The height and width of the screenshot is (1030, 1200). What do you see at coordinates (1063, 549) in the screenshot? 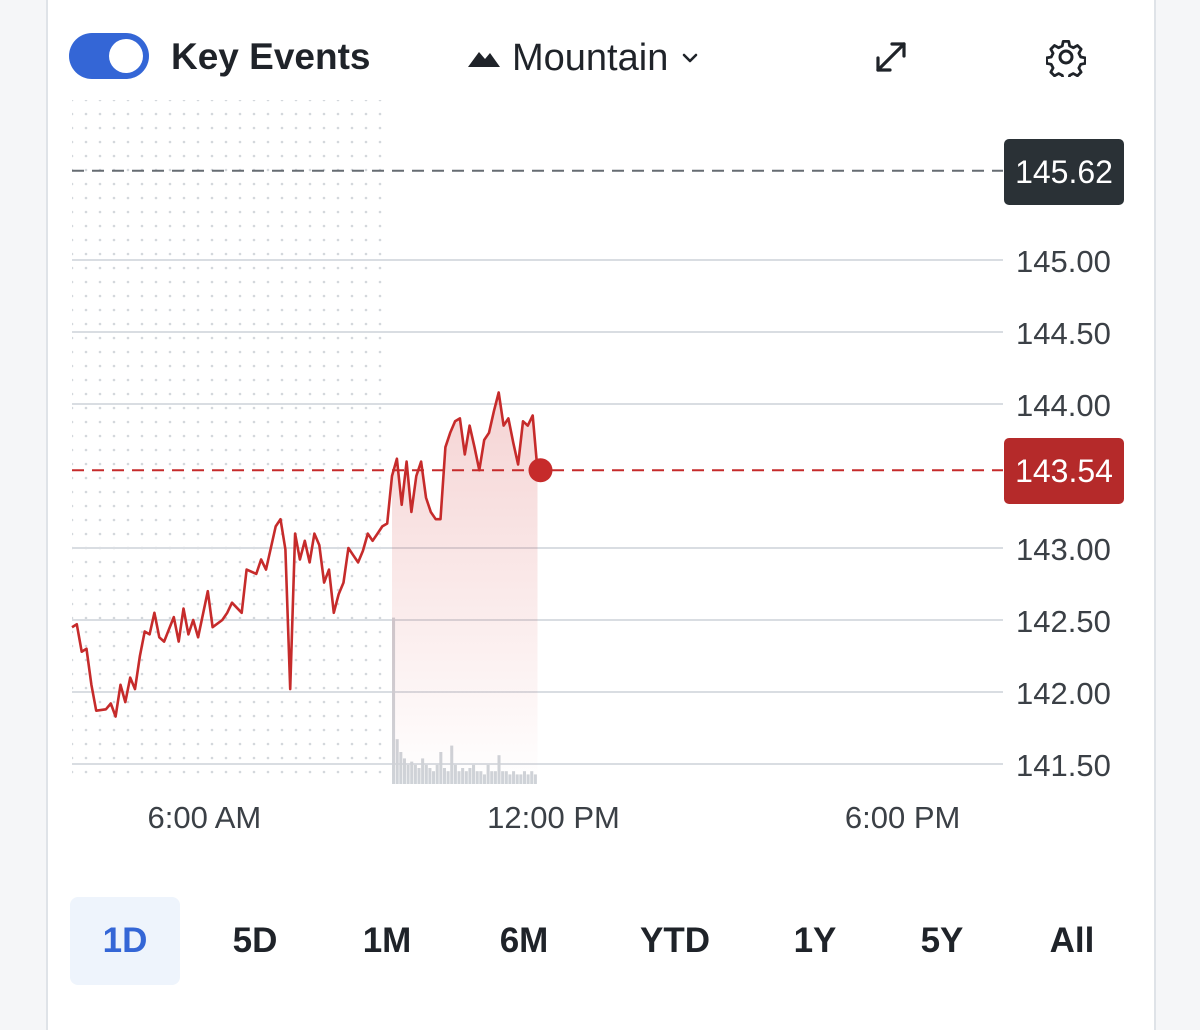
I see `y-tick-label: 143.00` at bounding box center [1063, 549].